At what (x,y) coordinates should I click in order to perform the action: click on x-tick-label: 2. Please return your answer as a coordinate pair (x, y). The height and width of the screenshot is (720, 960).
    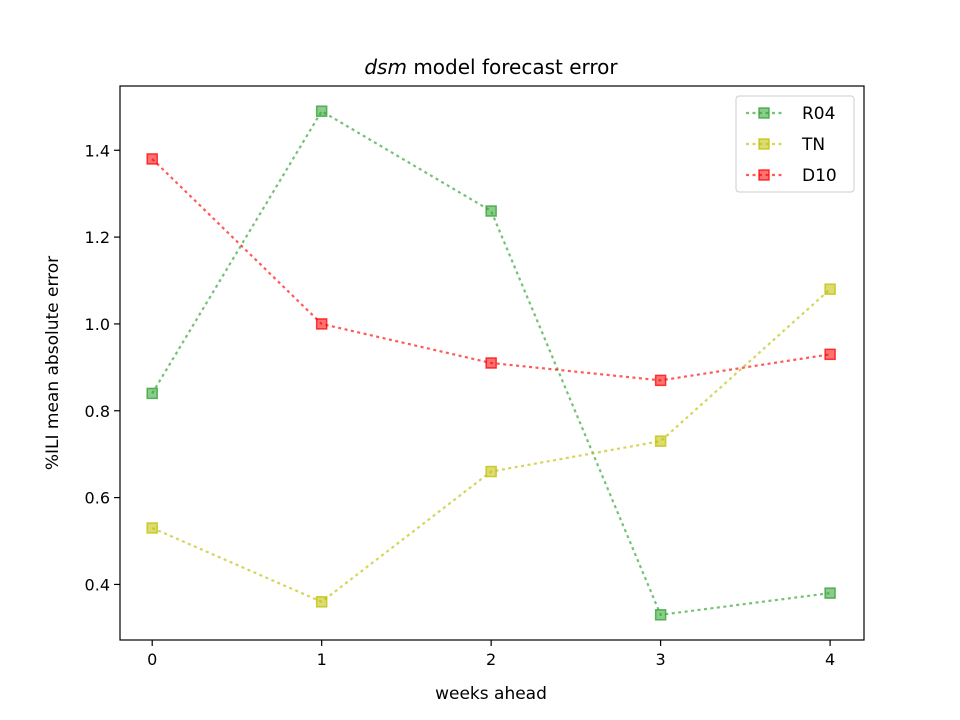
    Looking at the image, I should click on (491, 659).